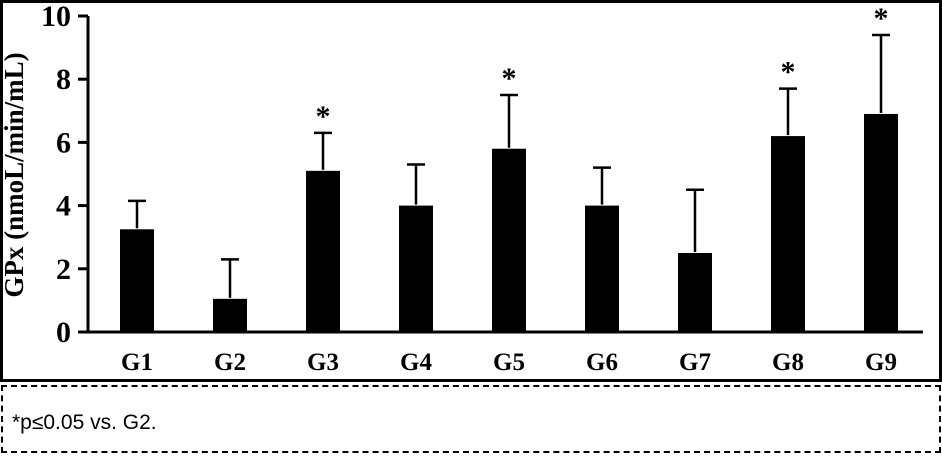  Describe the element at coordinates (416, 362) in the screenshot. I see `x-category-label: G4` at that location.